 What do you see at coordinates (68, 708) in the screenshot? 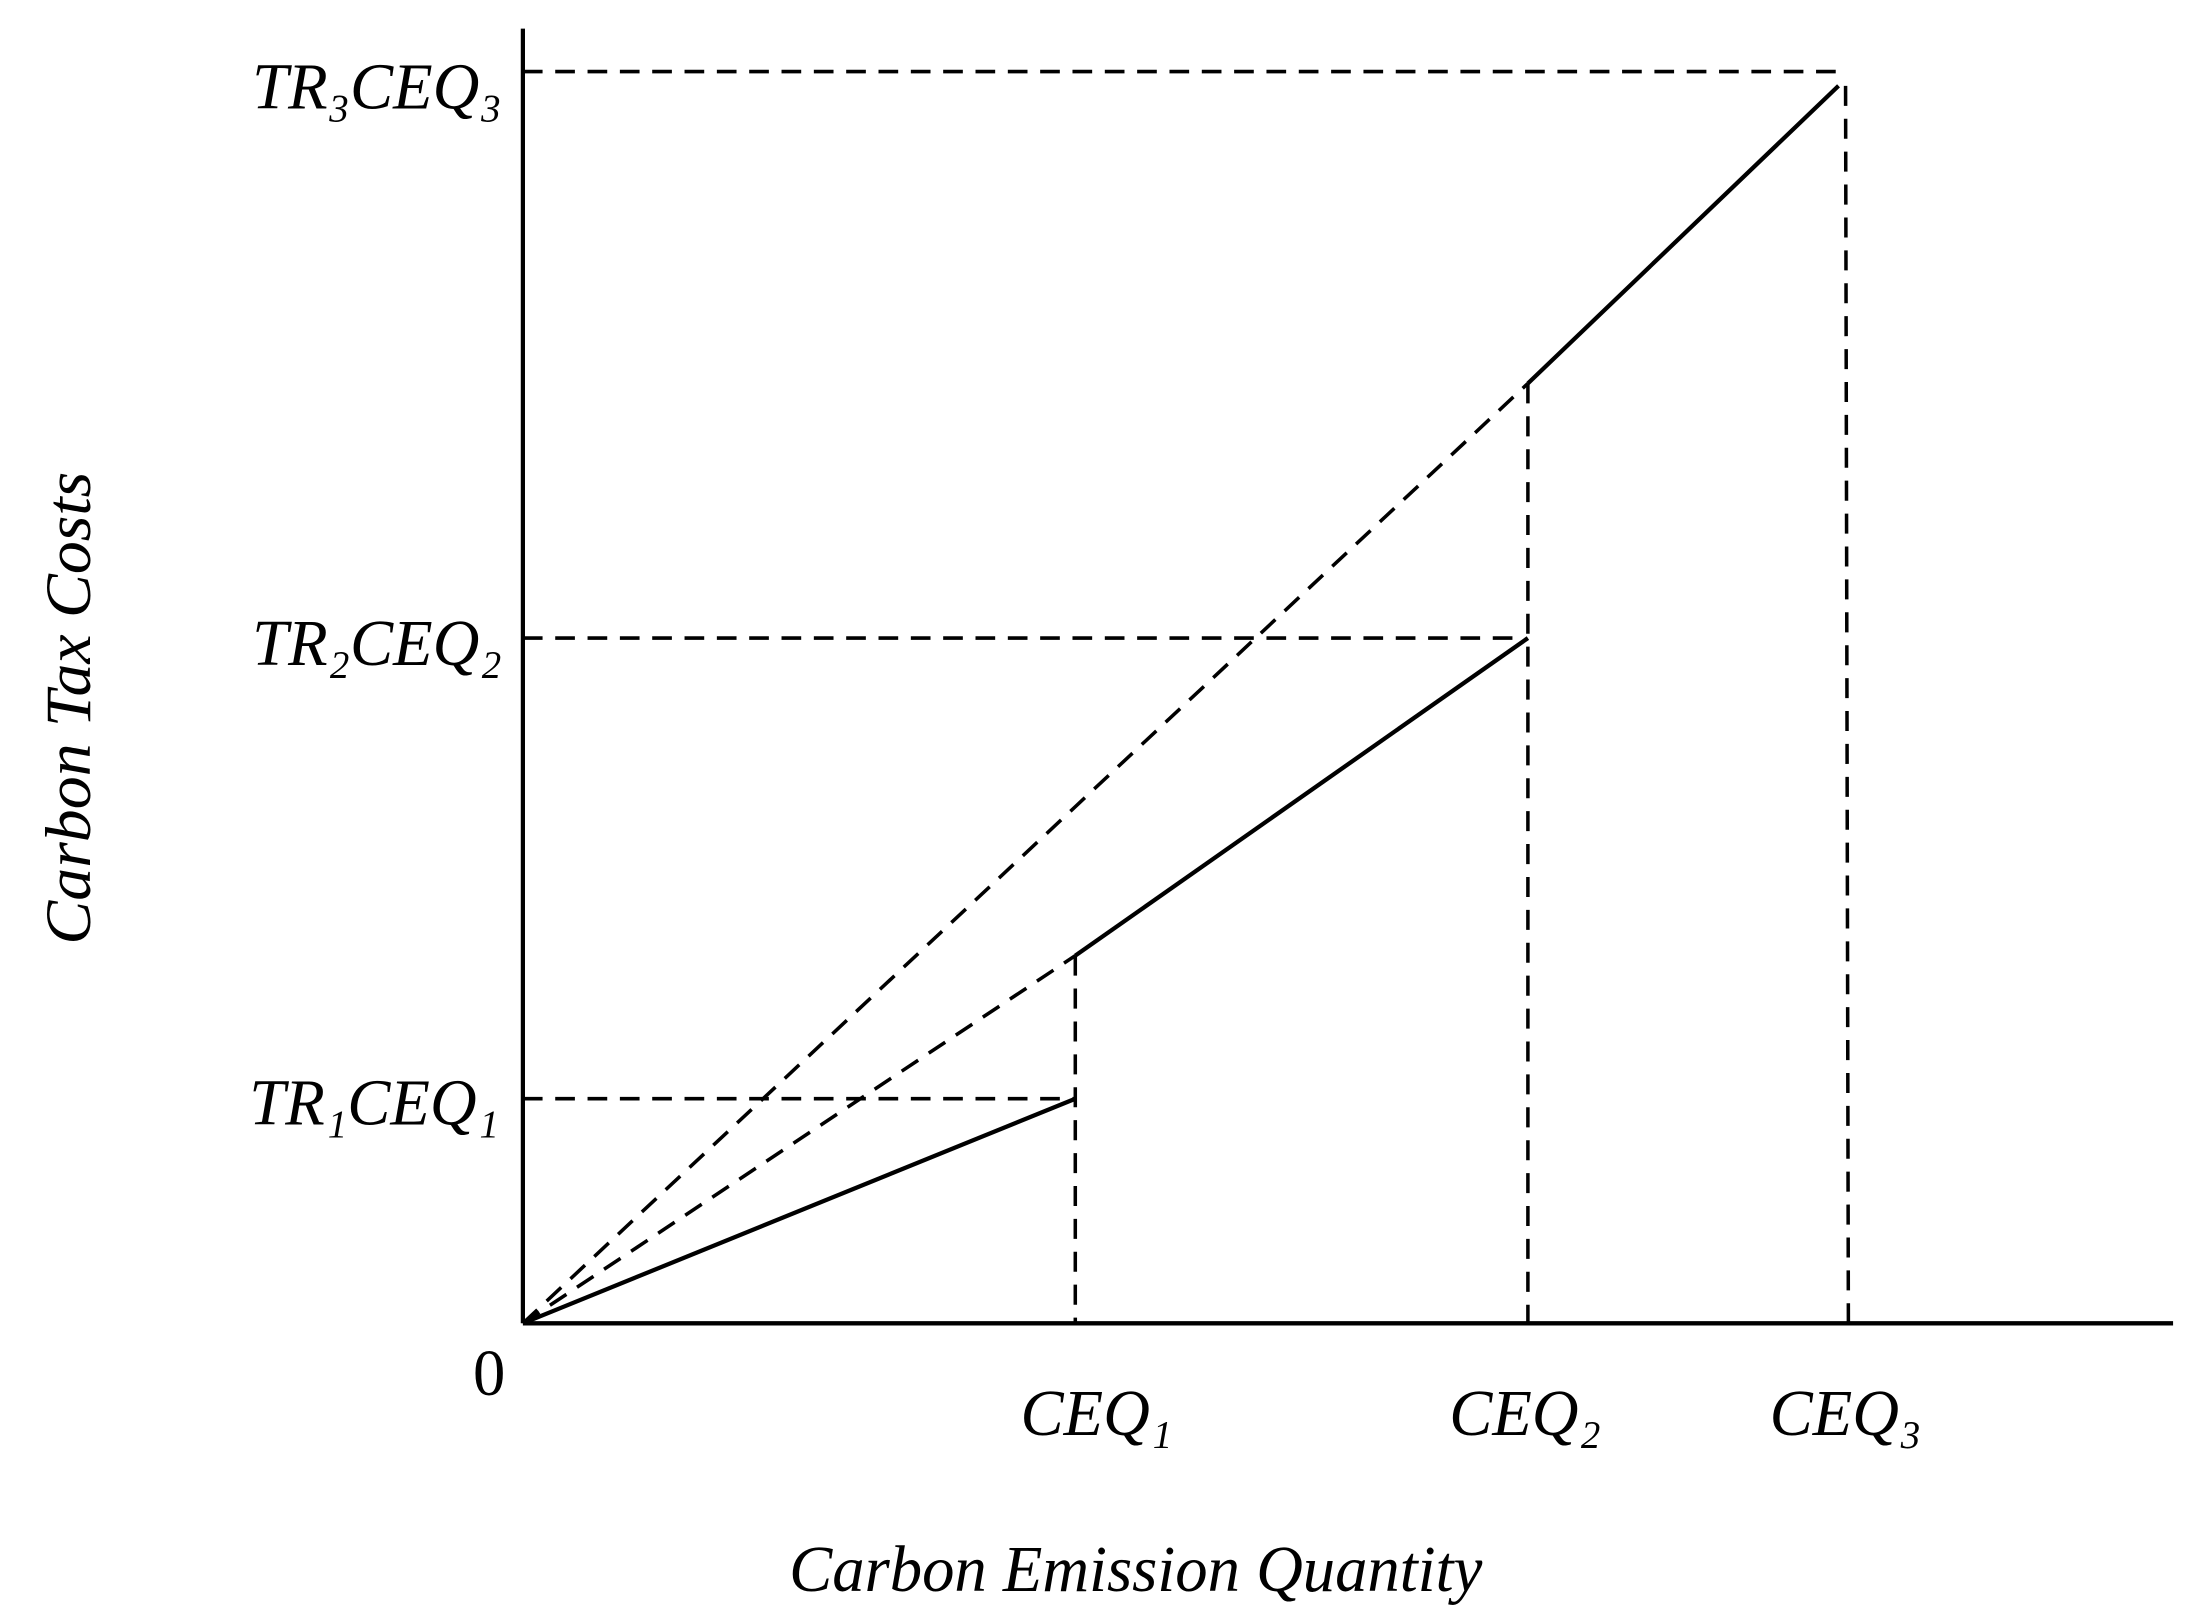
I see `y-axis-label: Carbon Tax Costs` at bounding box center [68, 708].